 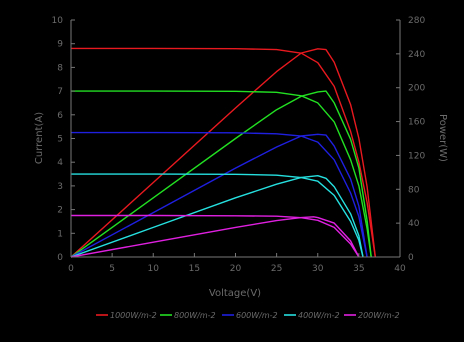 I want to click on legend-label-3: 400W/m-2, so click(x=319, y=315).